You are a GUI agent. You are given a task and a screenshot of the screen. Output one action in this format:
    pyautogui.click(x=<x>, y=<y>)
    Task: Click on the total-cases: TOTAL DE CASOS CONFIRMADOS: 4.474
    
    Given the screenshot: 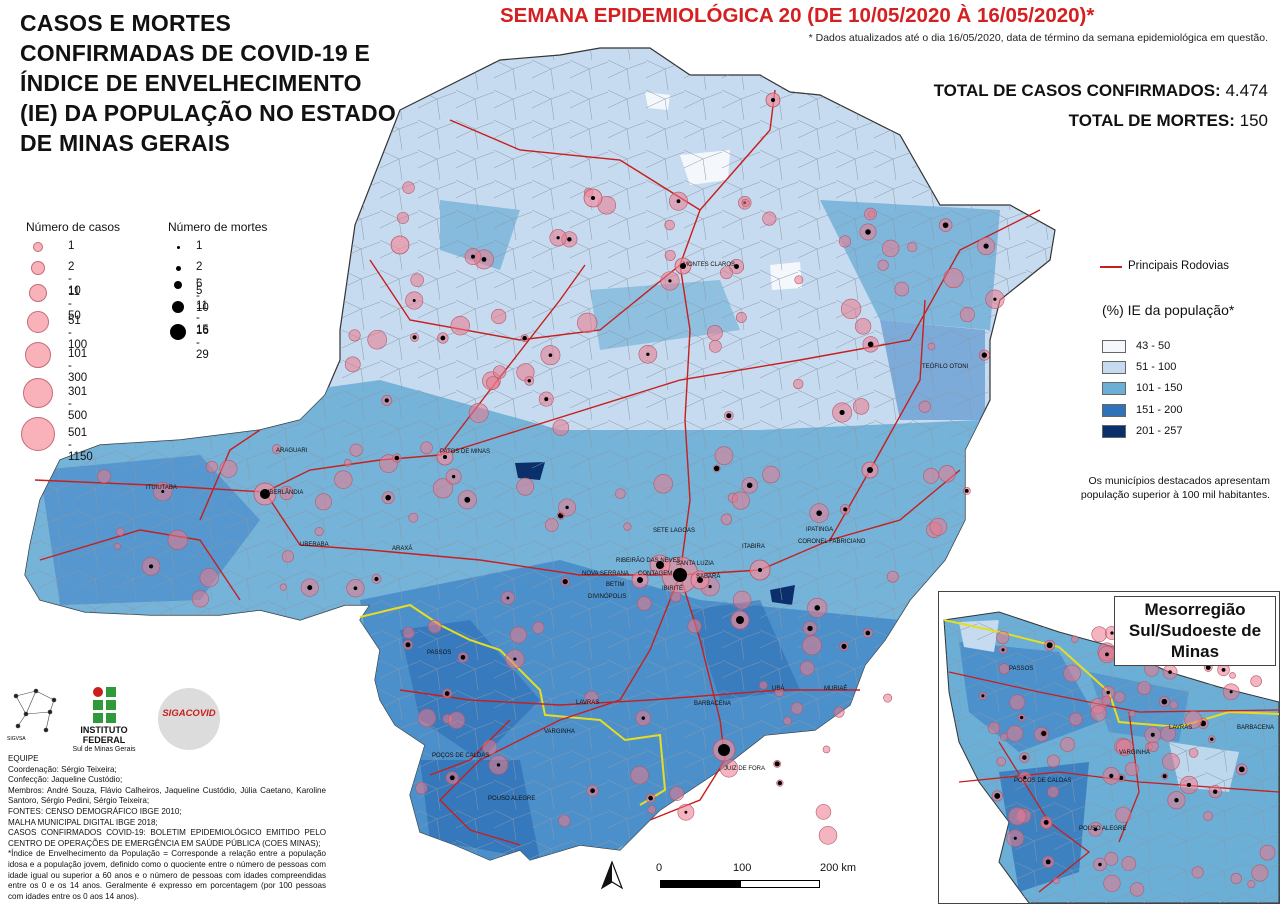 What is the action you would take?
    pyautogui.click(x=1101, y=91)
    